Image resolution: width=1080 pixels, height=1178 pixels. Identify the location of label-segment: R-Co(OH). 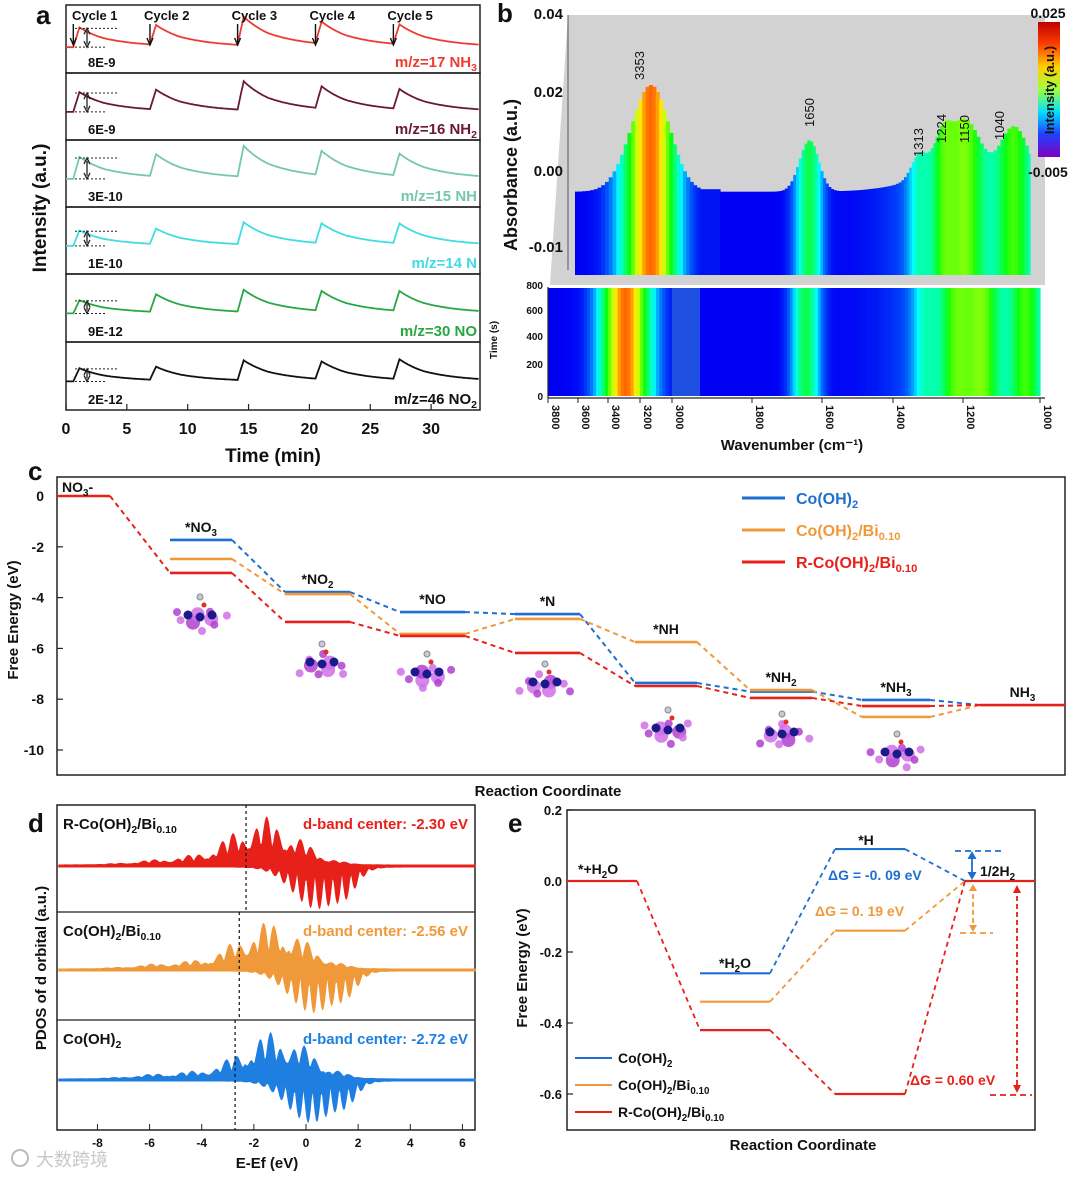
(832, 563).